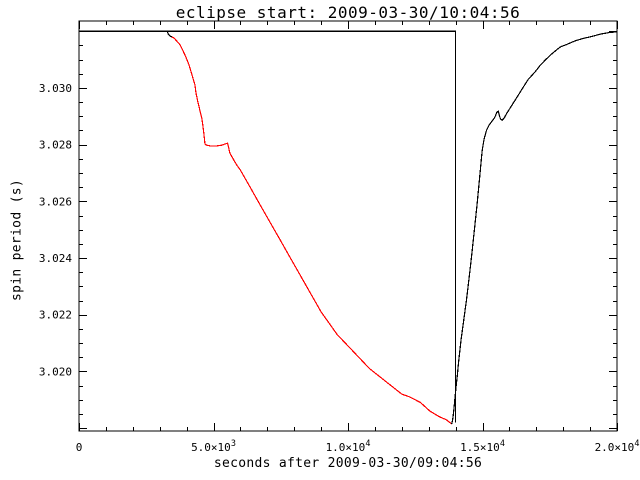 The height and width of the screenshot is (480, 640). I want to click on chart-title: eclipse start: 2009-03-30/10:04:56, so click(348, 12).